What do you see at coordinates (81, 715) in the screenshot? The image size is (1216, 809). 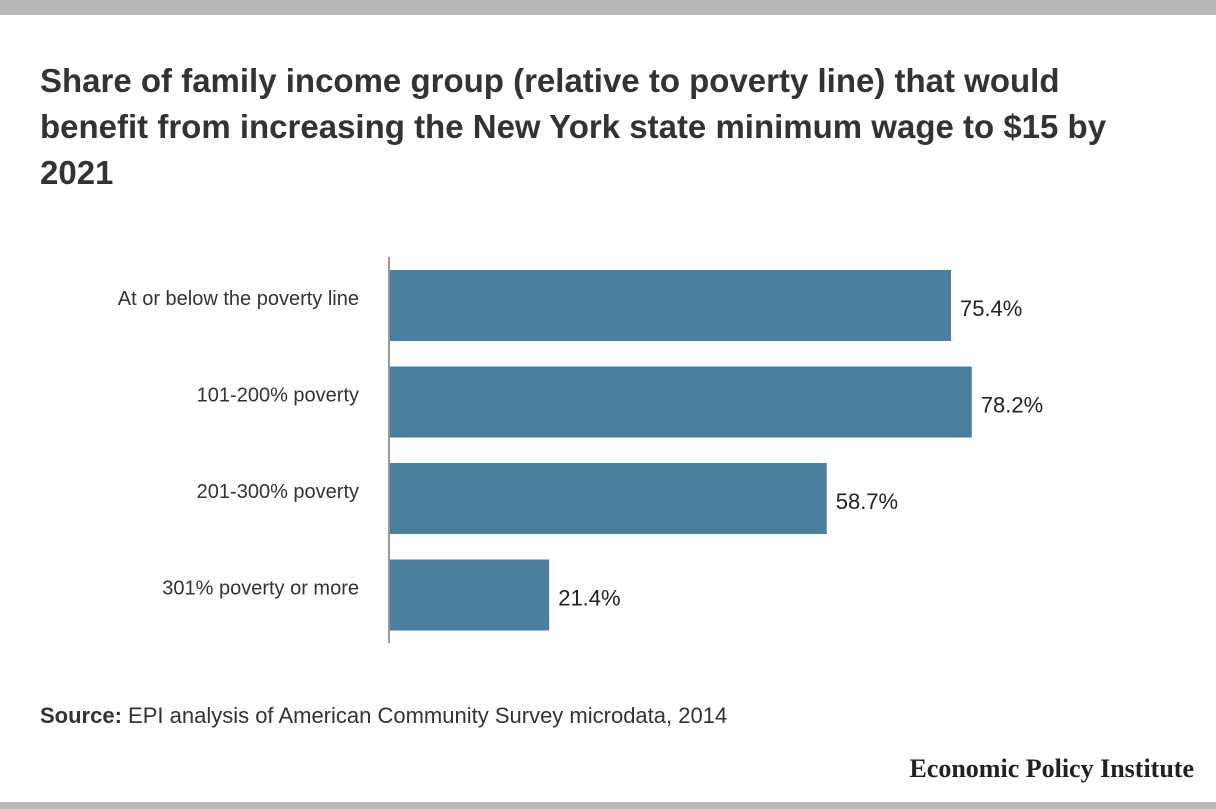 I see `source-label: Source:` at bounding box center [81, 715].